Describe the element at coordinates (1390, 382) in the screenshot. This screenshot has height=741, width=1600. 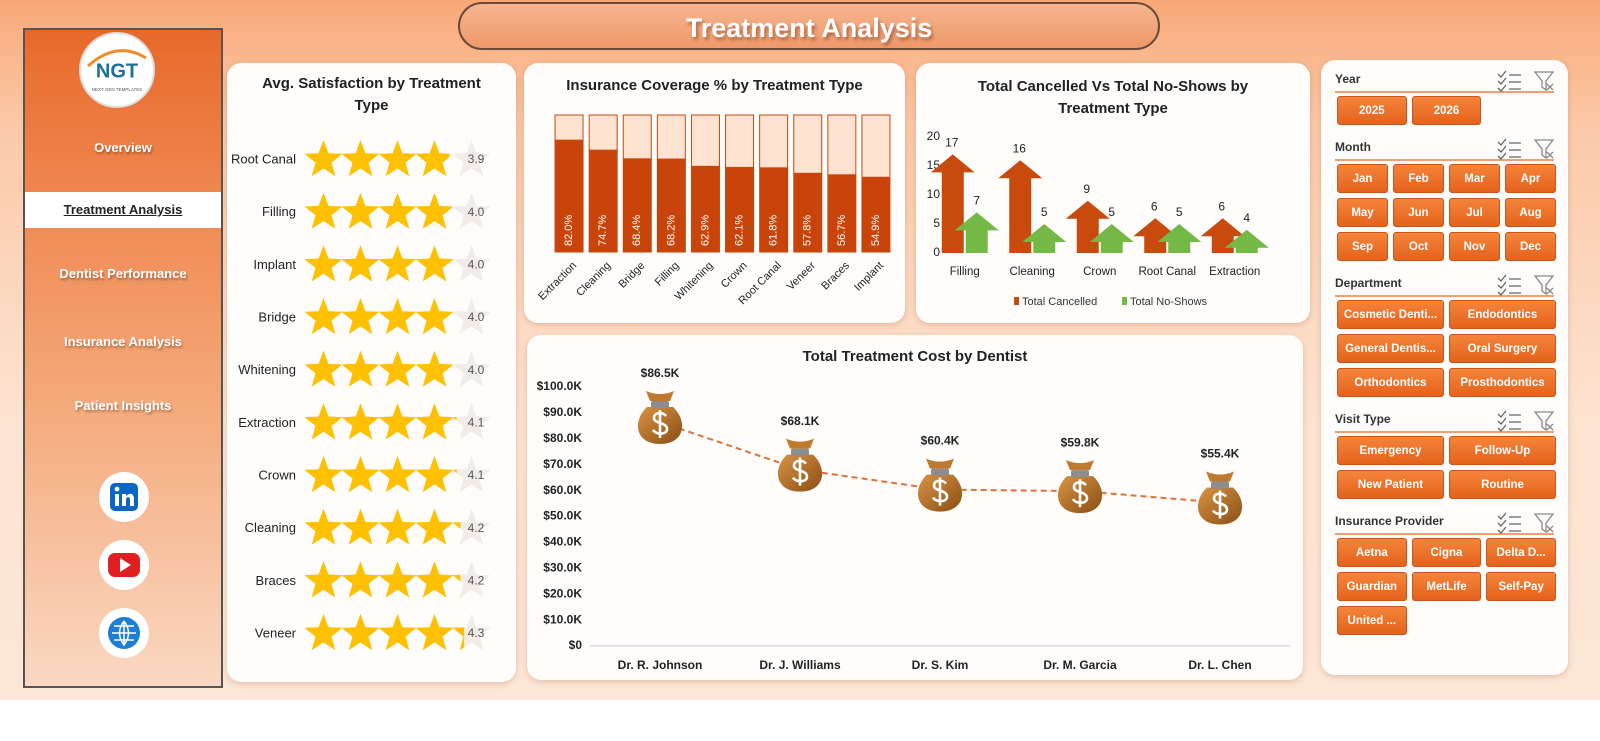
I see `slicer-button: Orthodontics` at that location.